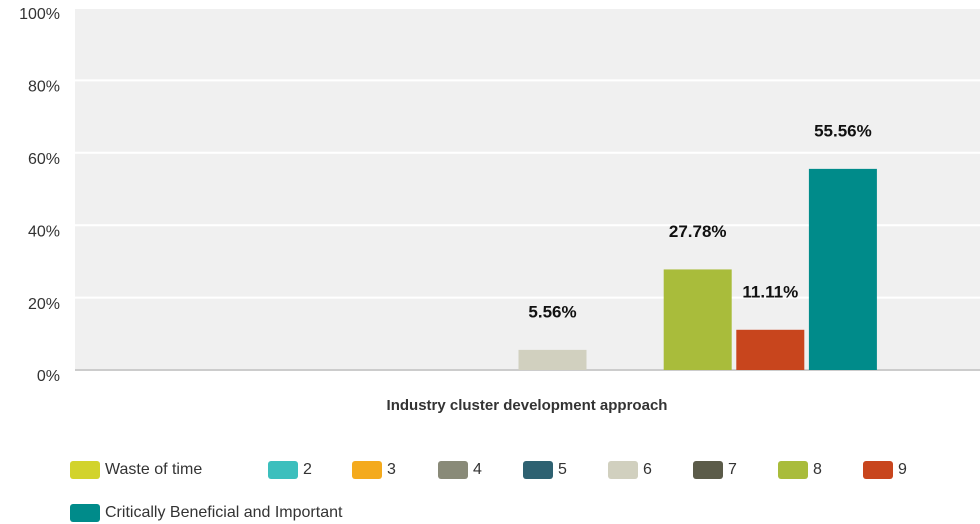  What do you see at coordinates (44, 159) in the screenshot?
I see `y-tick-label: 60%` at bounding box center [44, 159].